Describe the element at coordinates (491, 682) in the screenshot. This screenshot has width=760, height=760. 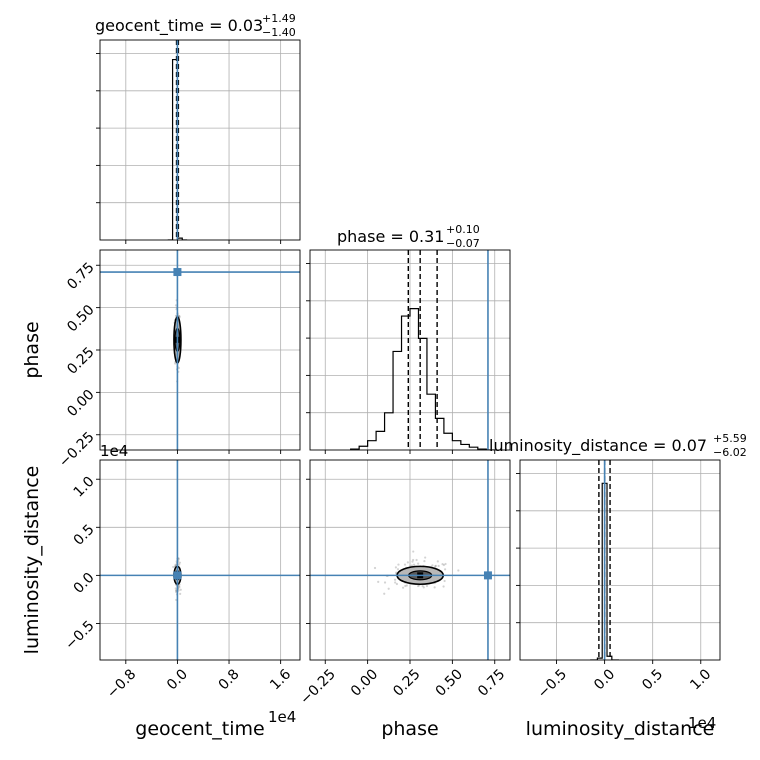
I see `x-tick-label: 0.75` at that location.